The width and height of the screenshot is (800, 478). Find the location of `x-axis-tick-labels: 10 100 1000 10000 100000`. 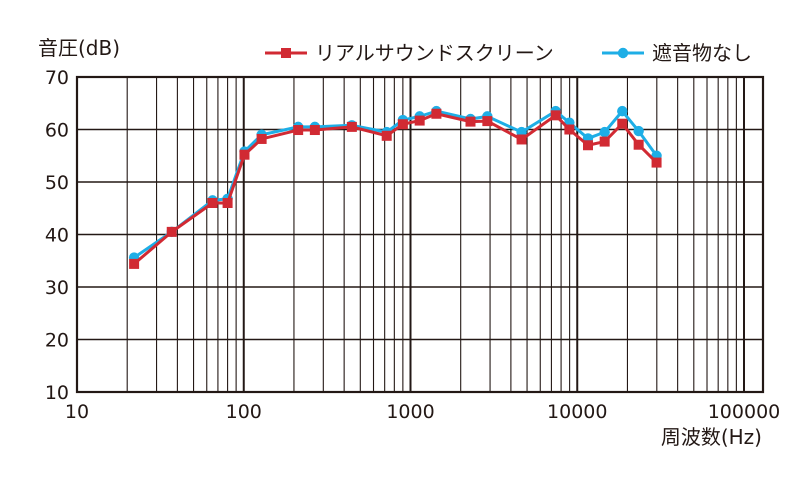

x-axis-tick-labels: 10 100 1000 10000 100000 is located at coordinates (422, 412).